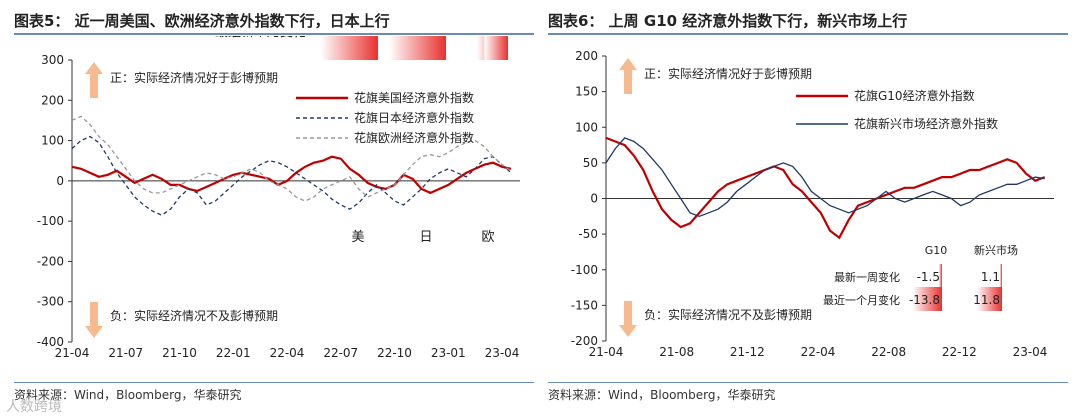 The image size is (1080, 420). What do you see at coordinates (357, 237) in the screenshot?
I see `table-header: 美` at bounding box center [357, 237].